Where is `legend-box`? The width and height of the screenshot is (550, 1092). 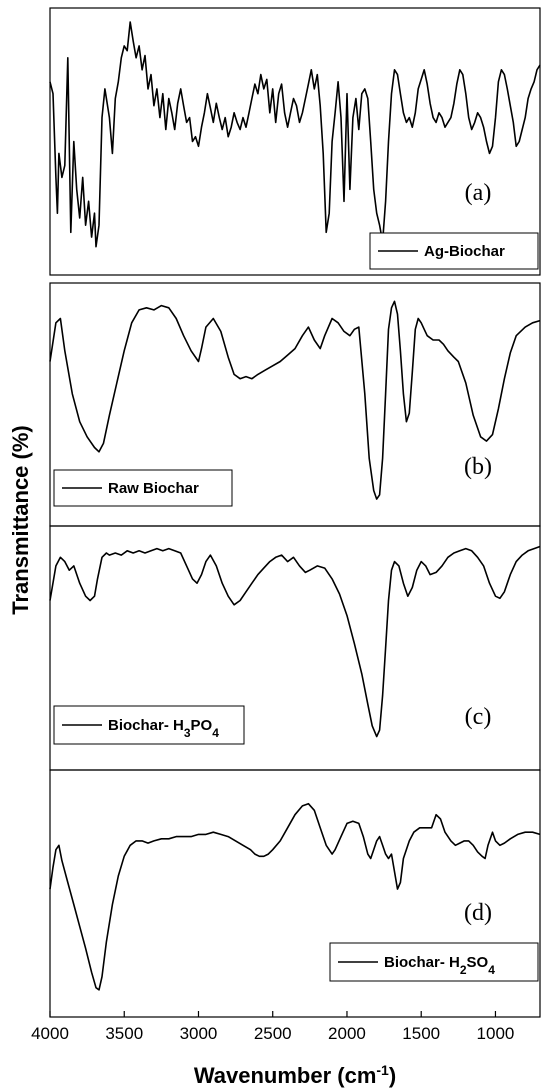 legend-box is located at coordinates (149, 725).